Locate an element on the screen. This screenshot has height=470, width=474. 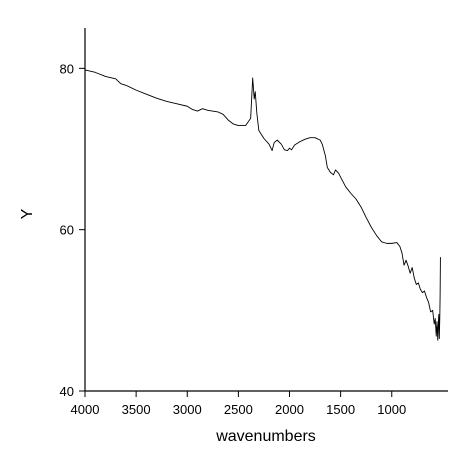
y-axis-ticks: 40 60 80 is located at coordinates (72, 230).